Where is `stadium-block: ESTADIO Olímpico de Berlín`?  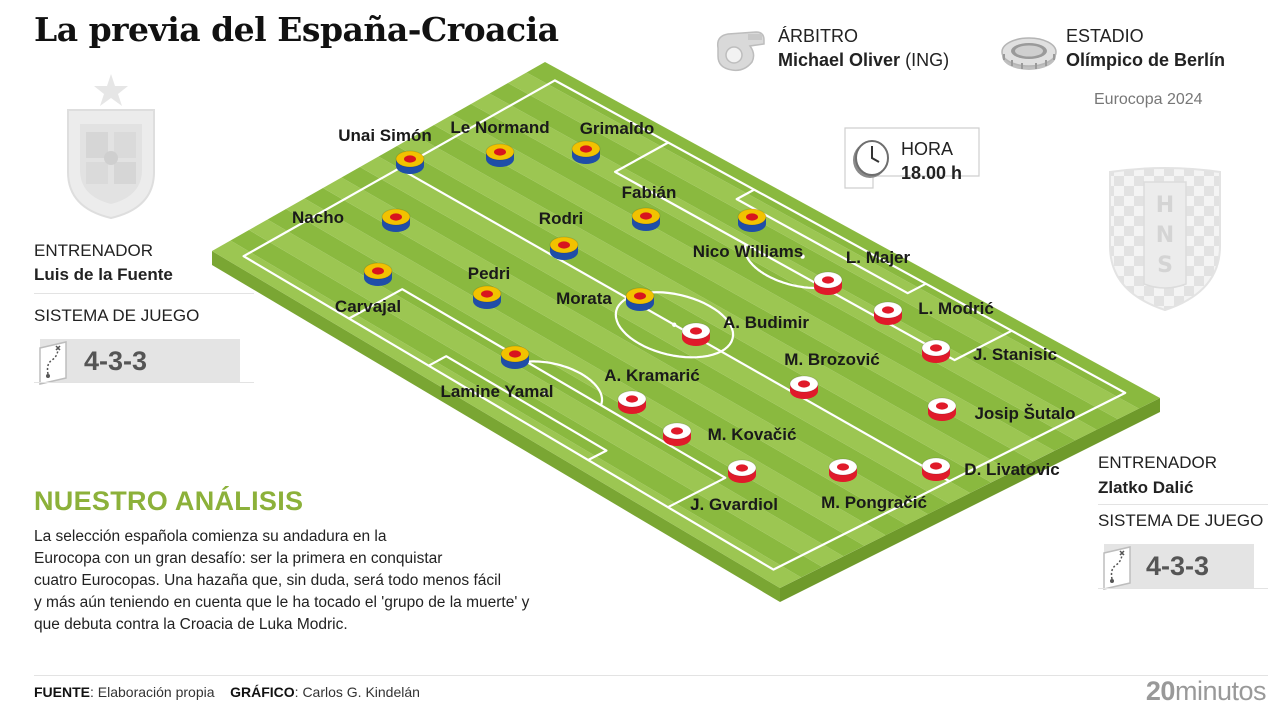
stadium-block: ESTADIO Olímpico de Berlín is located at coordinates (1135, 51).